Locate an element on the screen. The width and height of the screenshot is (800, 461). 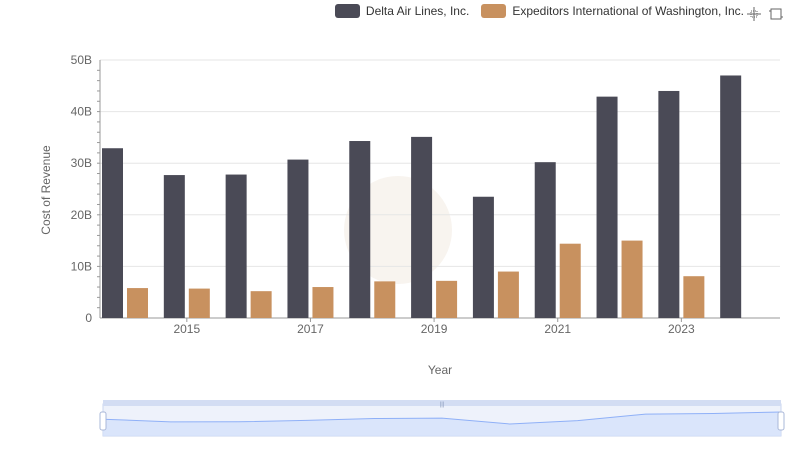
bar-expeditors-2019 is located at coordinates (447, 299).